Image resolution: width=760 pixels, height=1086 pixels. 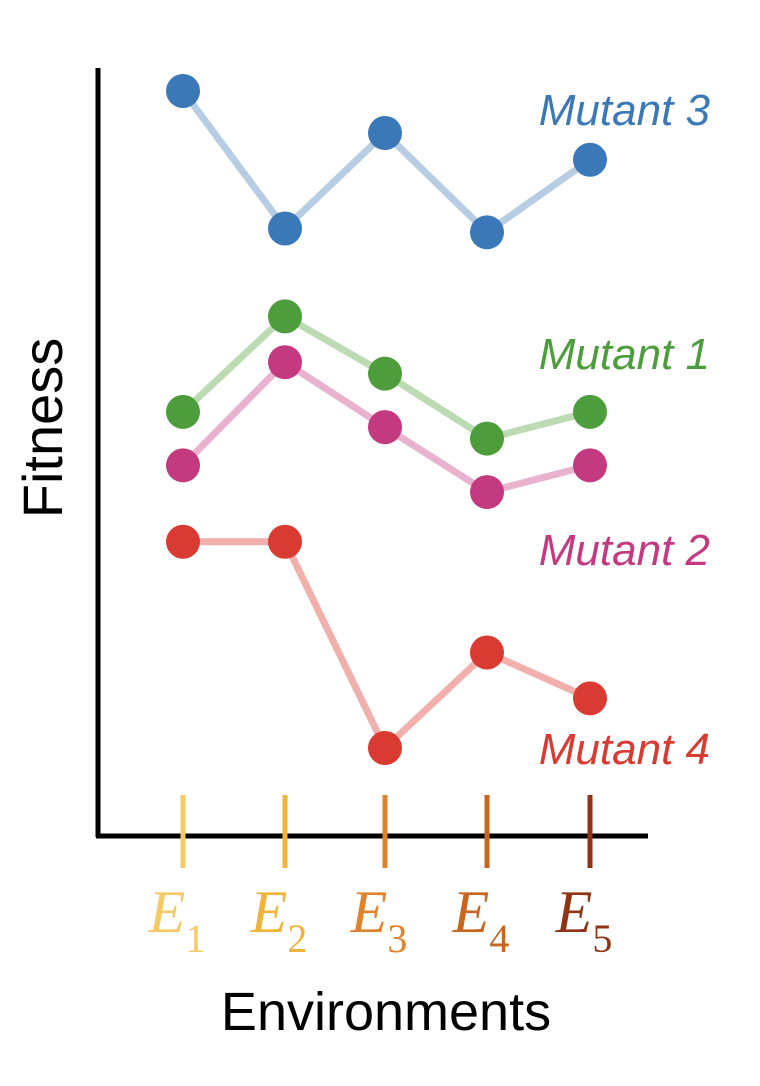 What do you see at coordinates (177, 920) in the screenshot?
I see `x-tick-label: E1` at bounding box center [177, 920].